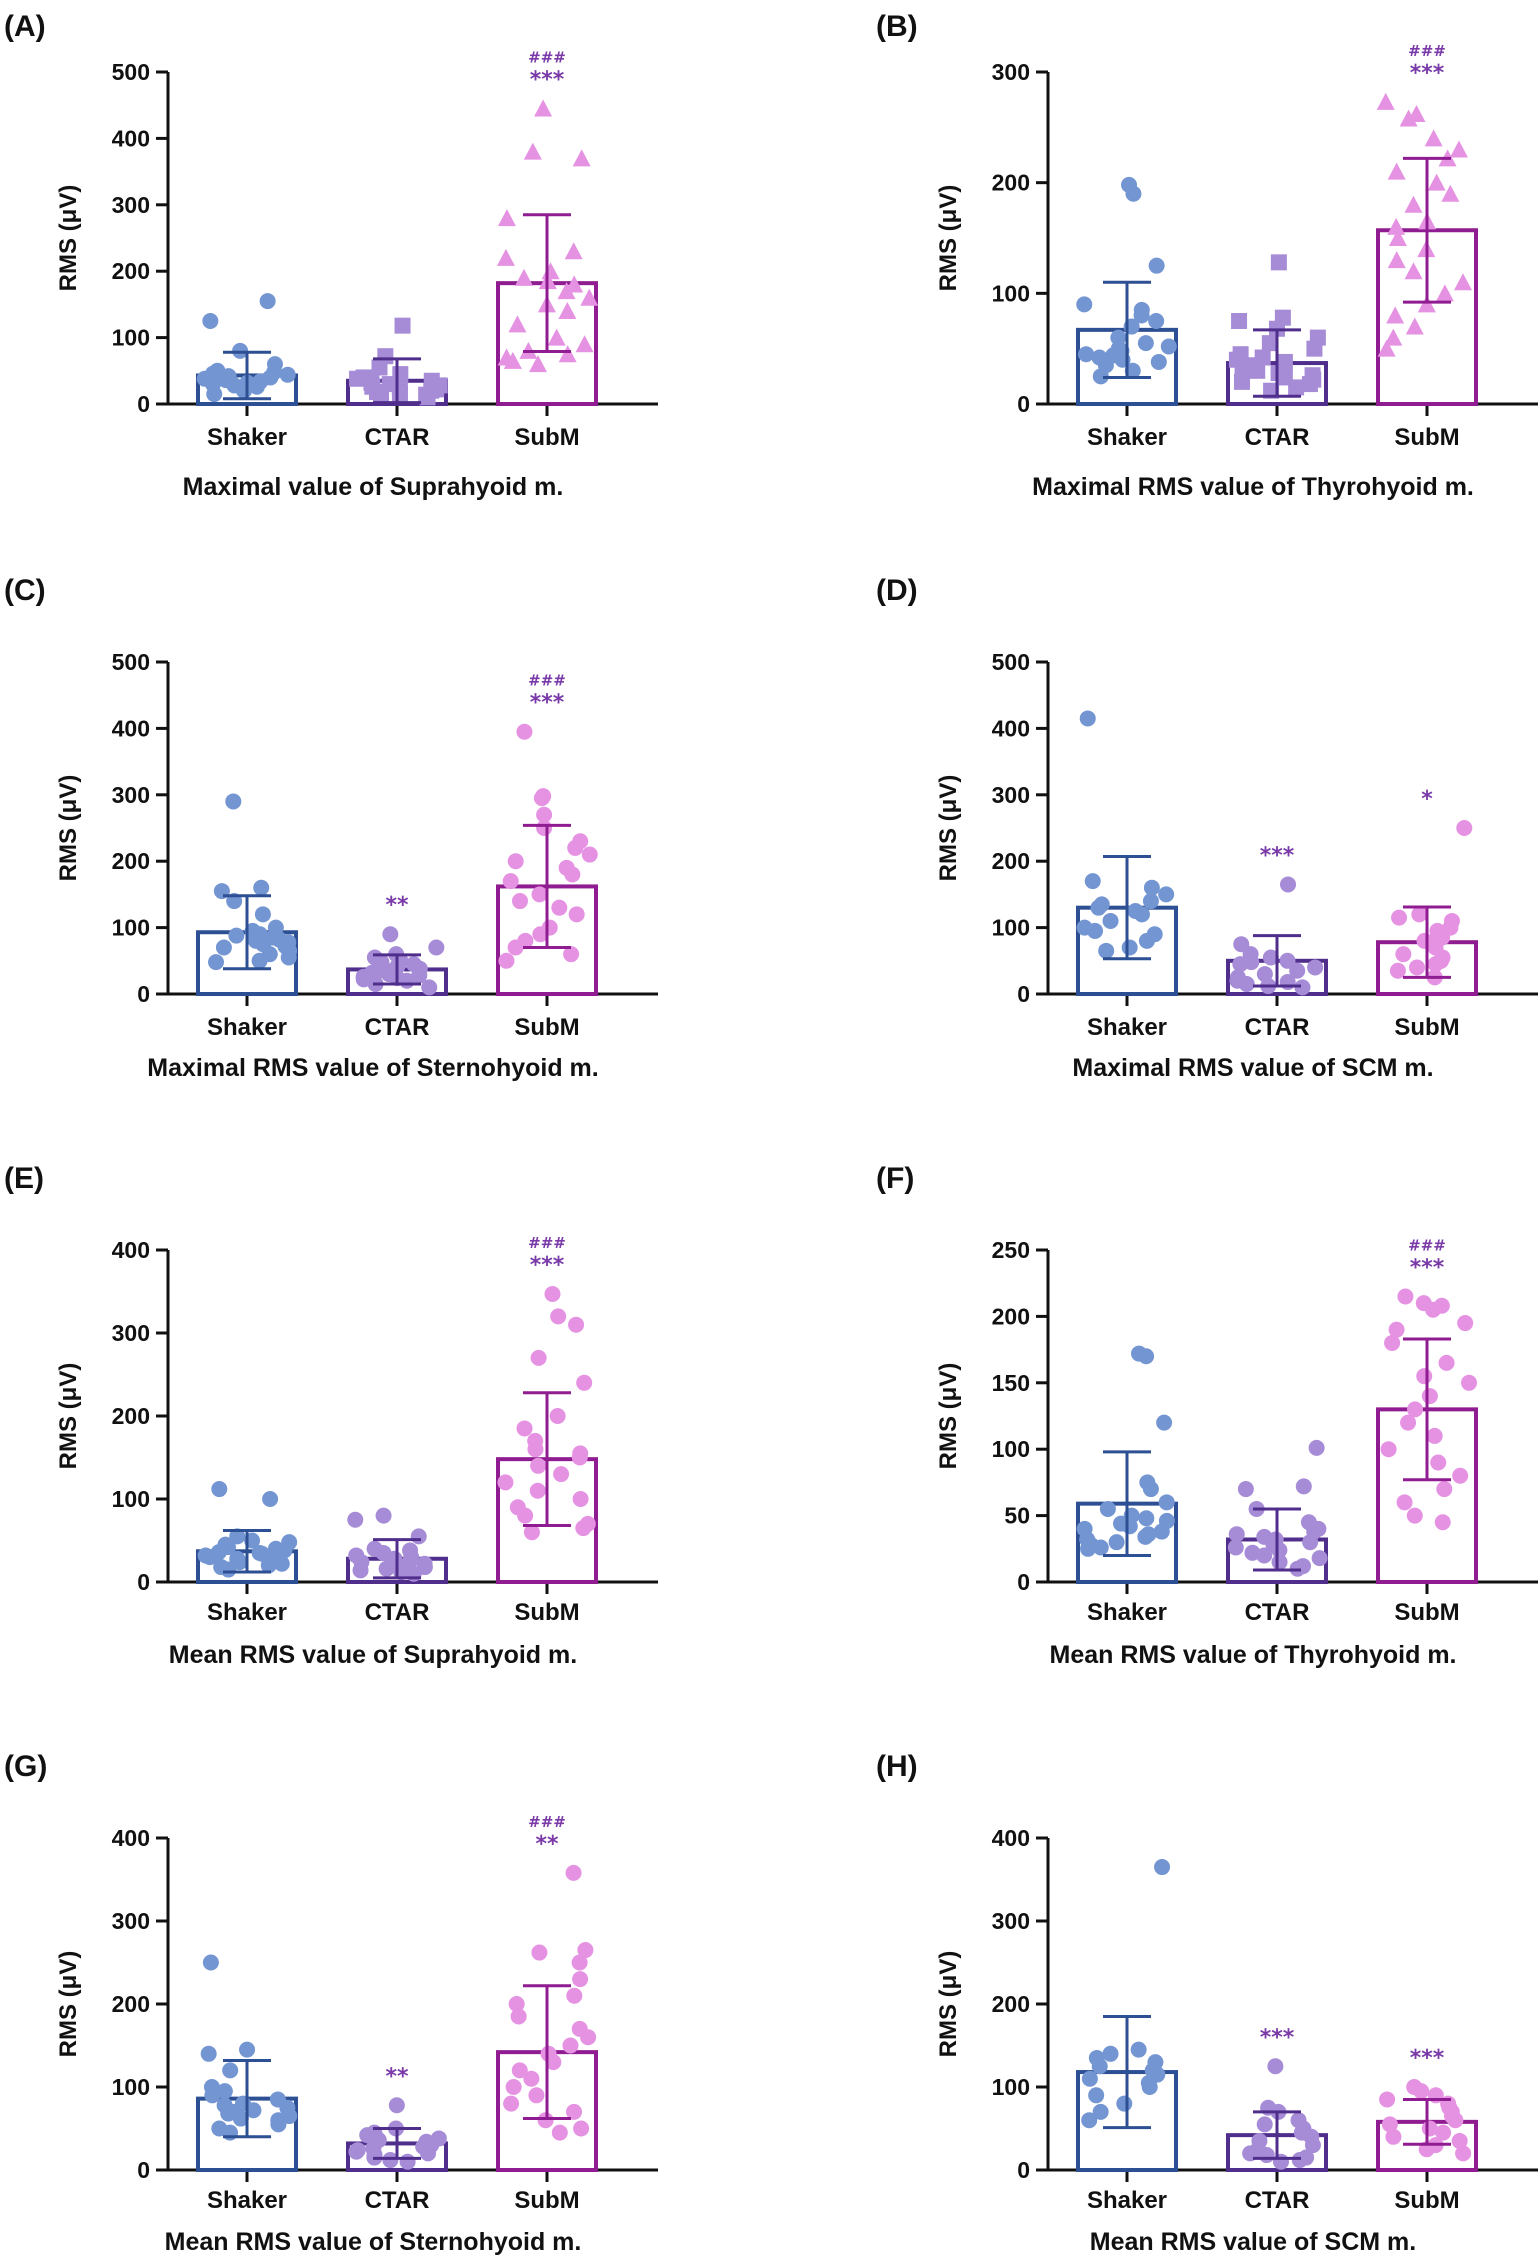  Describe the element at coordinates (547, 58) in the screenshot. I see `hash-significance-mark: ###` at that location.